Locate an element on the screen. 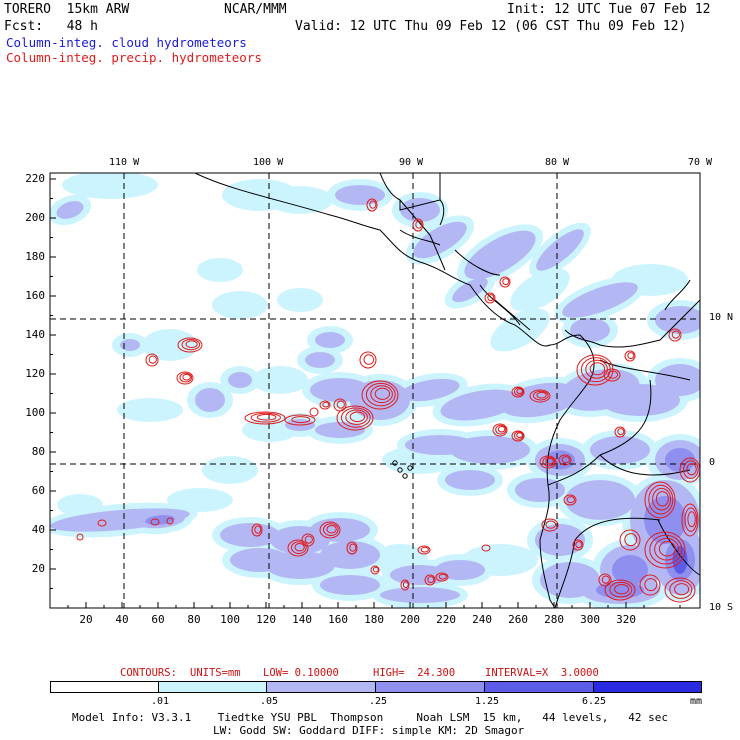  x-tick-label: 60 is located at coordinates (158, 619).